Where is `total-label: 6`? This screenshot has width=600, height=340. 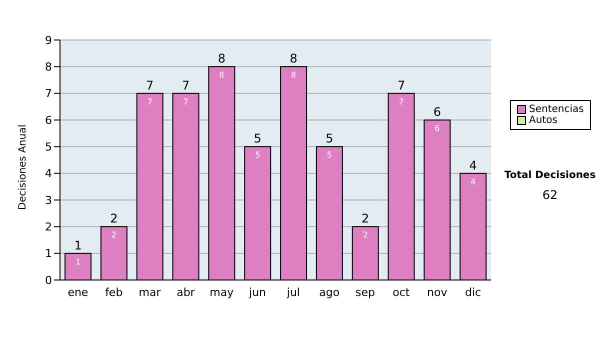
total-label: 6 is located at coordinates (437, 112).